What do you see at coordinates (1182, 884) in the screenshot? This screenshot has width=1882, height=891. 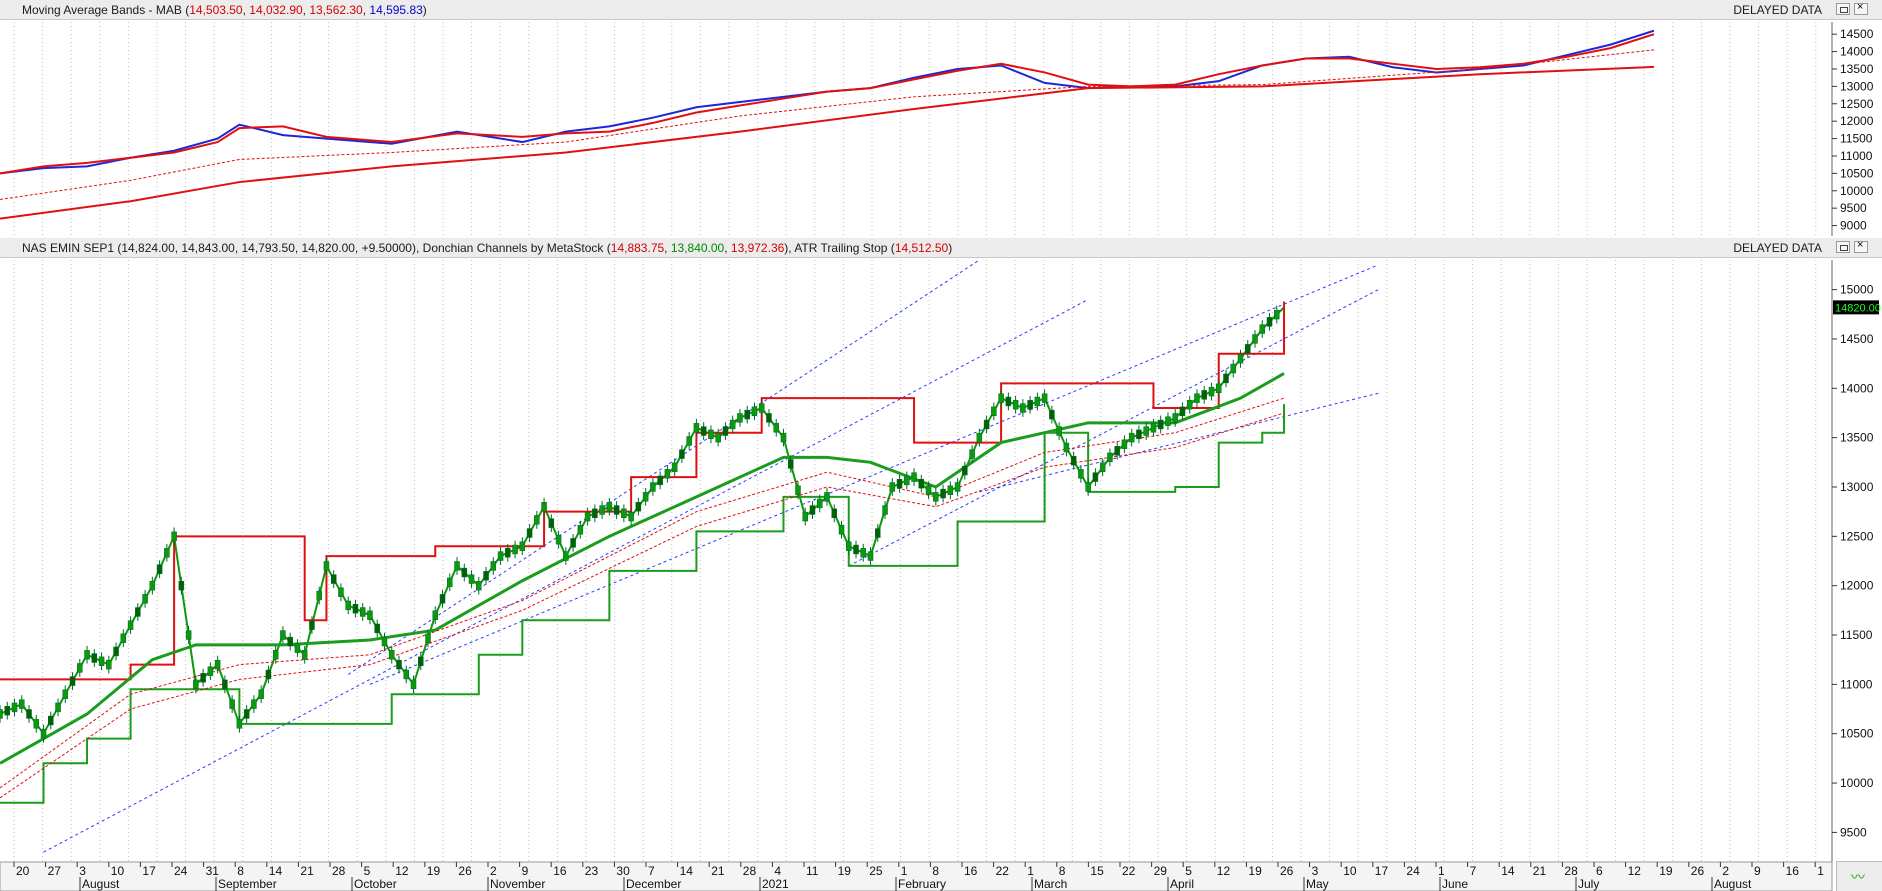 I see `month-label: April` at bounding box center [1182, 884].